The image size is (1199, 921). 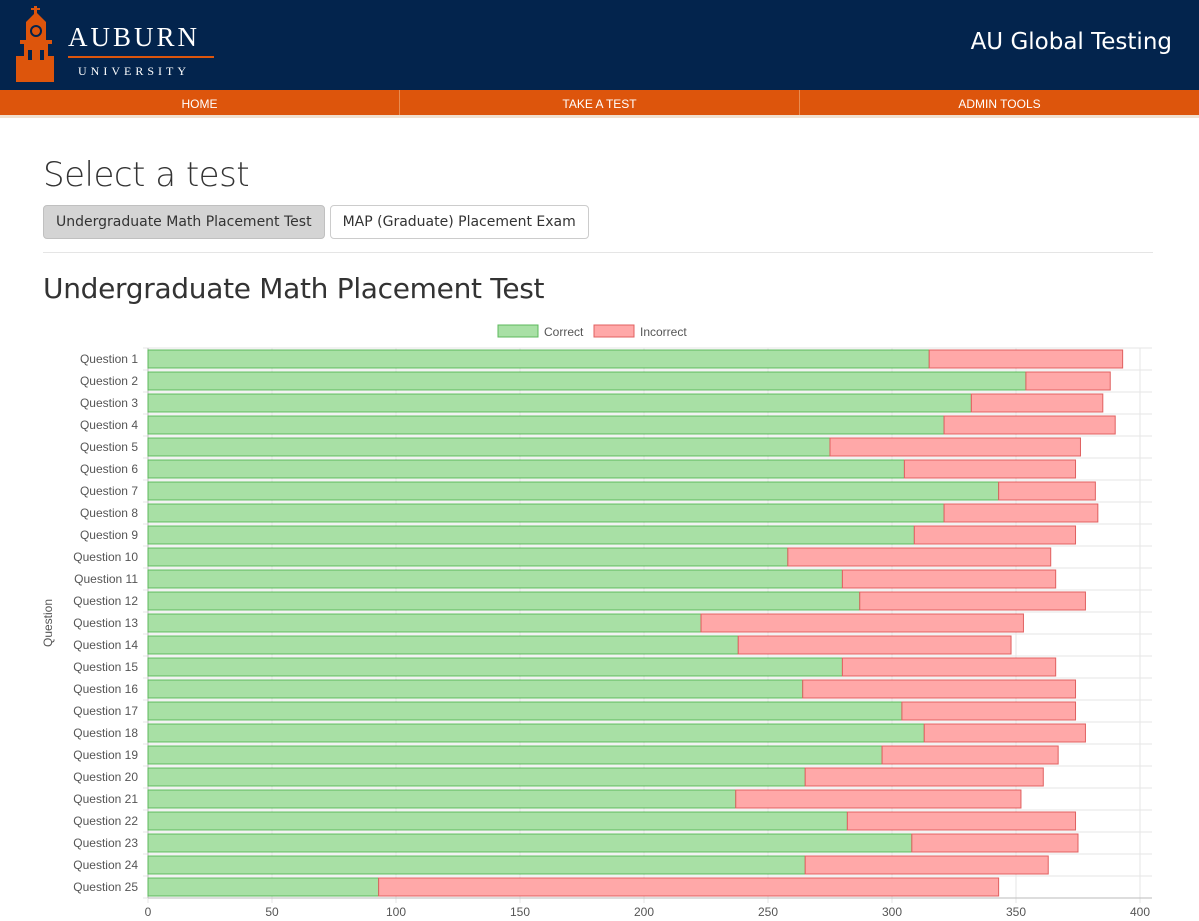 I want to click on legend-label-correct: Correct, so click(x=564, y=332).